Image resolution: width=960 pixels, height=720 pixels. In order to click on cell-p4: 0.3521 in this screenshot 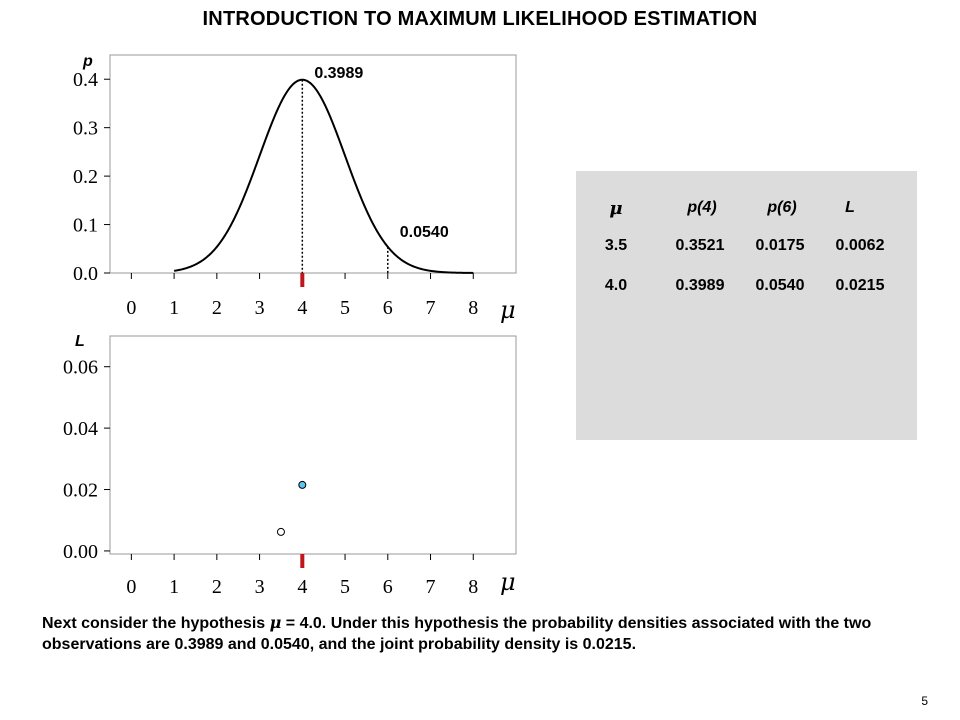, I will do `click(700, 245)`.